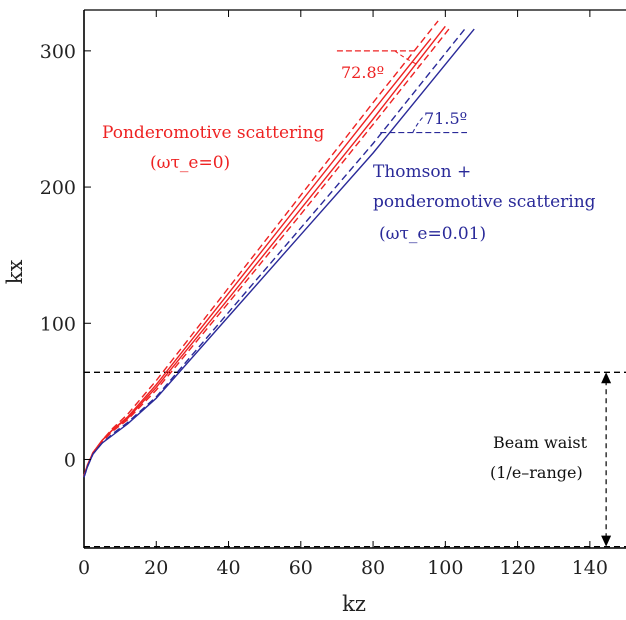 This screenshot has height=620, width=626. I want to click on y-axis-label: kx, so click(15, 272).